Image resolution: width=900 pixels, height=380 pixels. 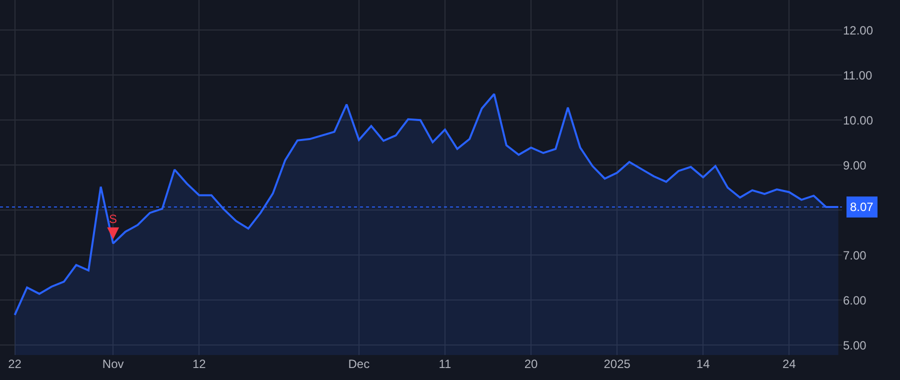 I want to click on y-tick-label: 5.00, so click(x=855, y=345).